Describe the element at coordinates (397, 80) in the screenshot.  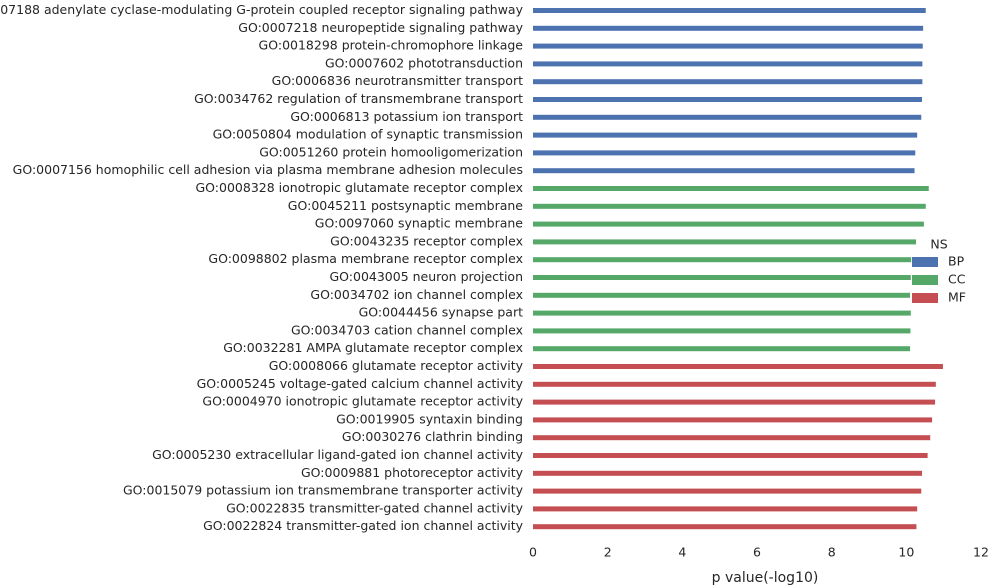
I see `category-label: GO:0006836 neurotransmitter transport` at that location.